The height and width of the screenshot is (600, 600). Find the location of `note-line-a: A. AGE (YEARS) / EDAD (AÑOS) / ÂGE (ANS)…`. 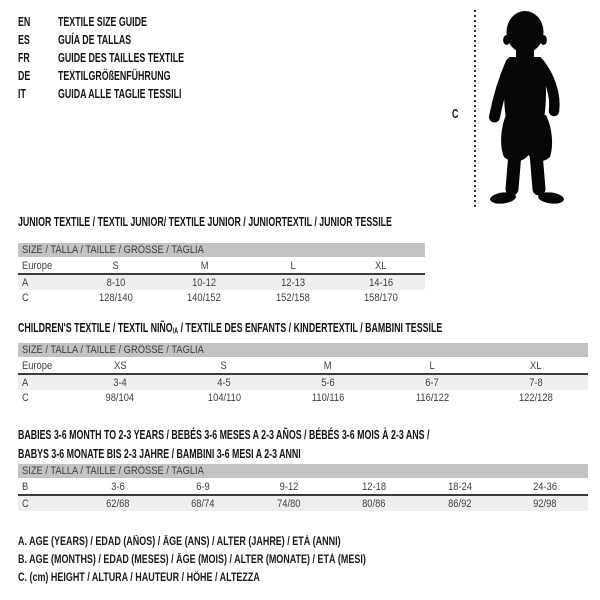

note-line-a: A. AGE (YEARS) / EDAD (AÑOS) / ÂGE (ANS)… is located at coordinates (179, 542).